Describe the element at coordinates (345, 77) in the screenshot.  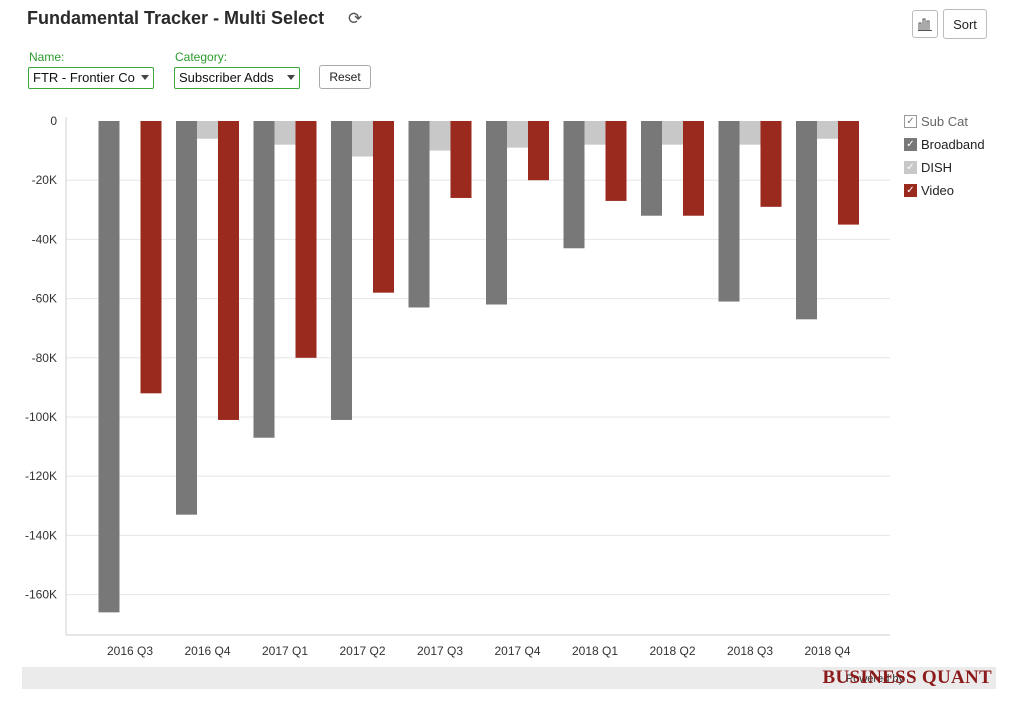
I see `reset-button: Reset` at that location.